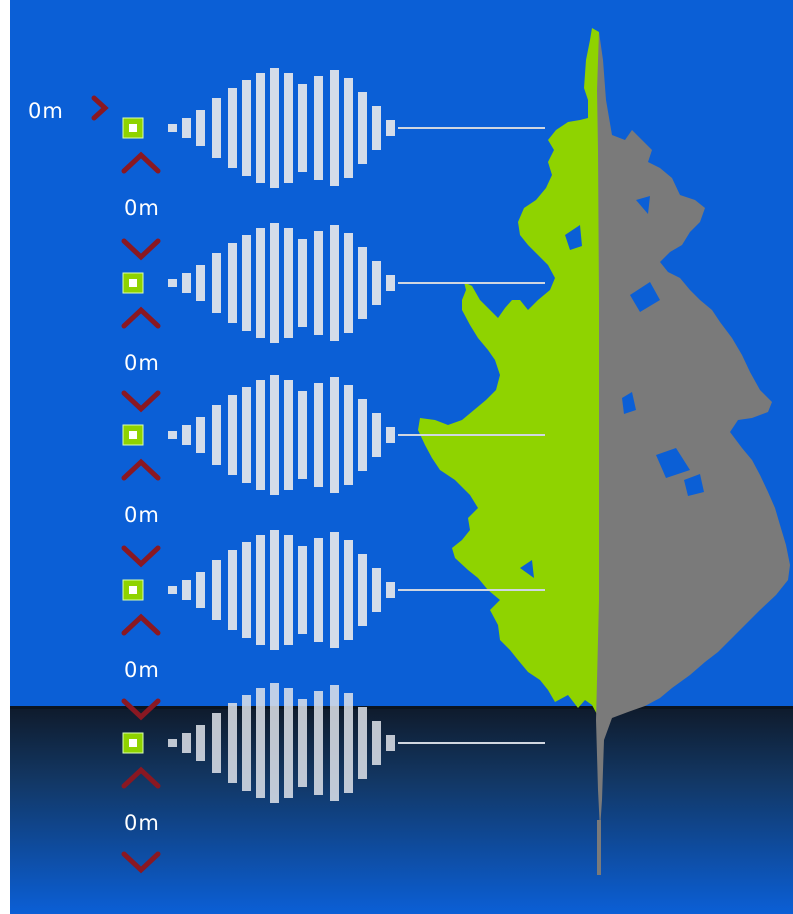  I want to click on label-column: 0m 0m 0m 0m 0m 0m, so click(94, 467).